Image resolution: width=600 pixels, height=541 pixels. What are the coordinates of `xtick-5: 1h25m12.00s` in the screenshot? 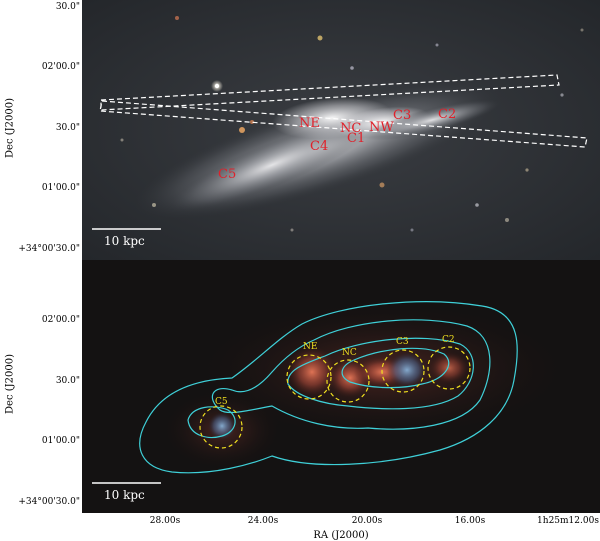 It's located at (568, 521).